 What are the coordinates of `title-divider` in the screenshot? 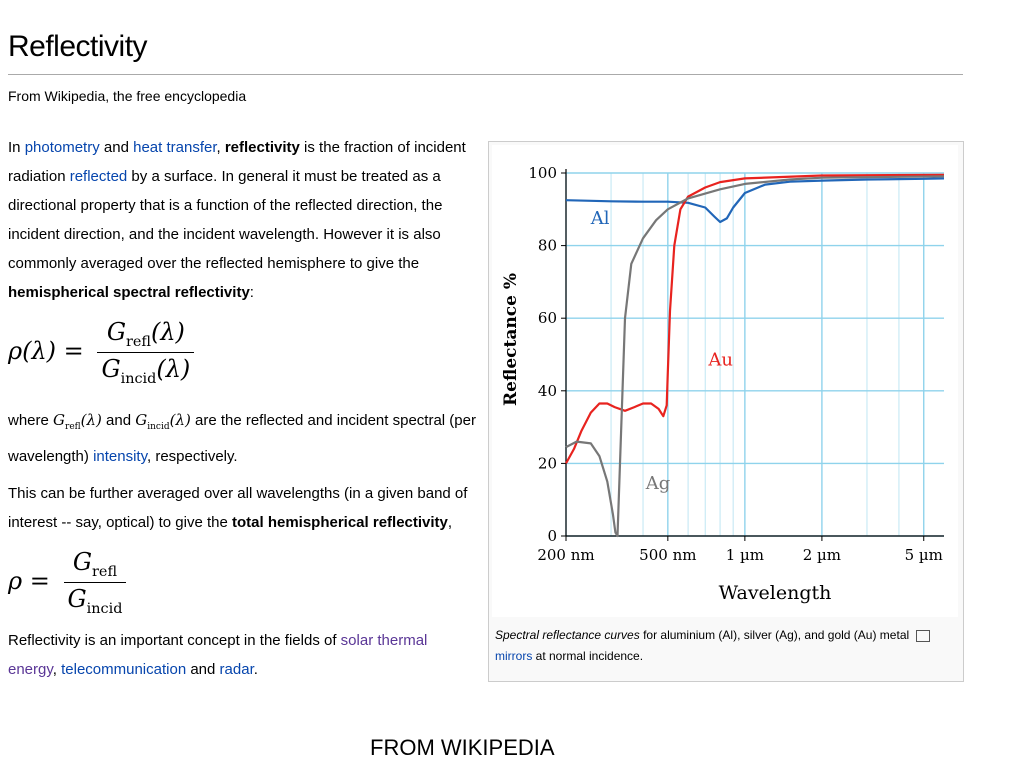 It's located at (485, 74).